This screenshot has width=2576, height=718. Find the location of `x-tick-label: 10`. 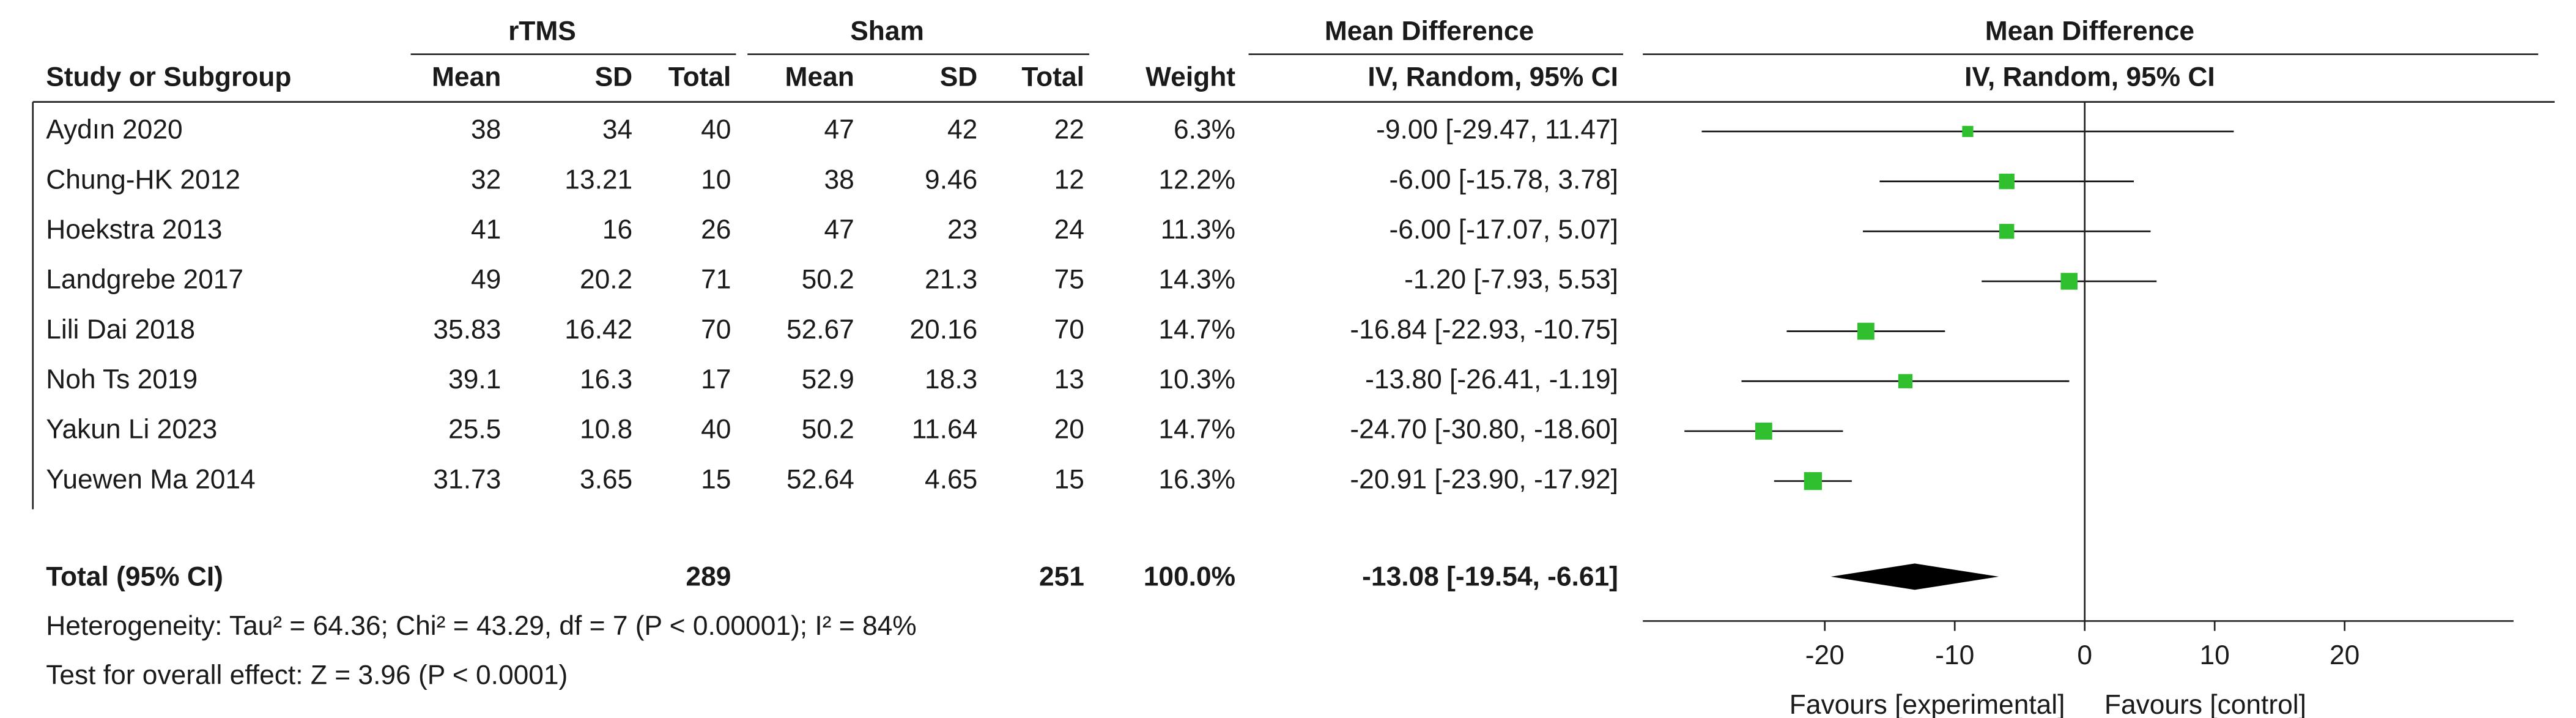

x-tick-label: 10 is located at coordinates (2215, 655).